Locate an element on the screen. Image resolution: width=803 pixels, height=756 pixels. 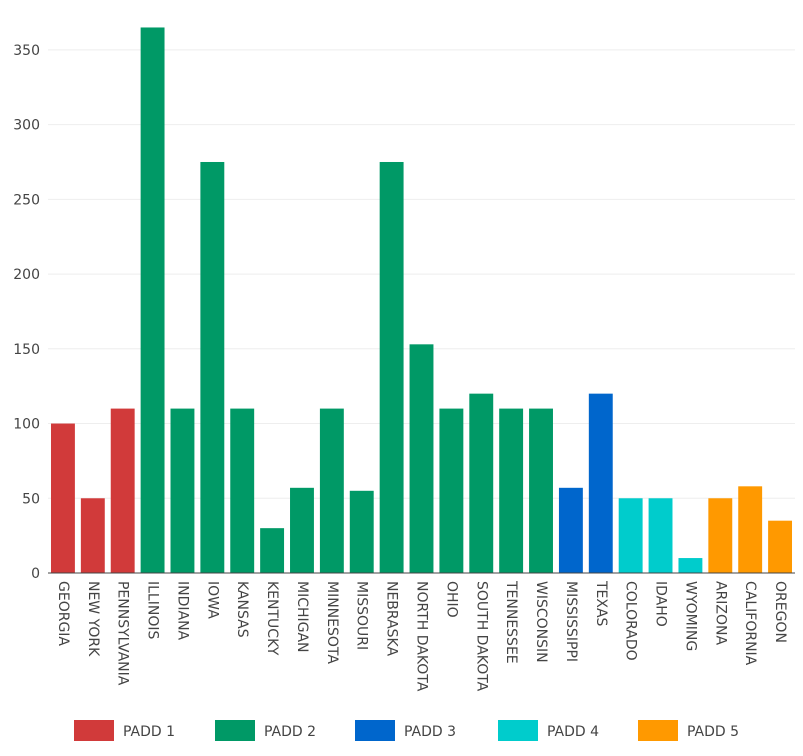
bar-wisconsin is located at coordinates (541, 490).